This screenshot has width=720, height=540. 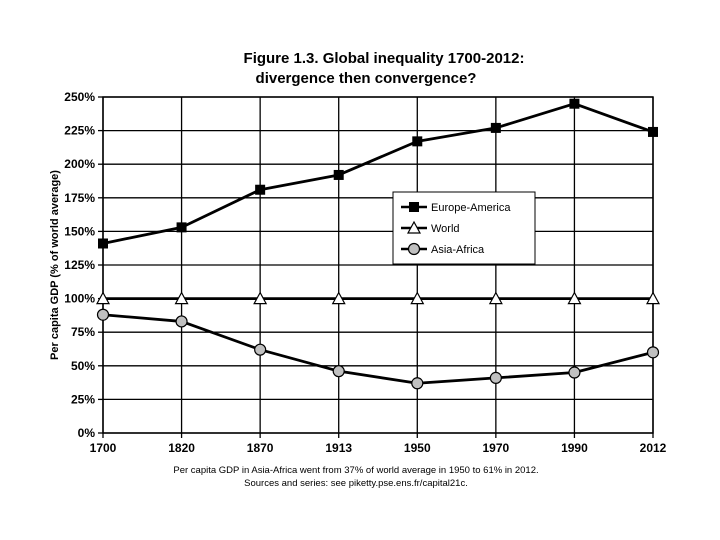 What do you see at coordinates (79, 231) in the screenshot?
I see `y-tick-label: 150%` at bounding box center [79, 231].